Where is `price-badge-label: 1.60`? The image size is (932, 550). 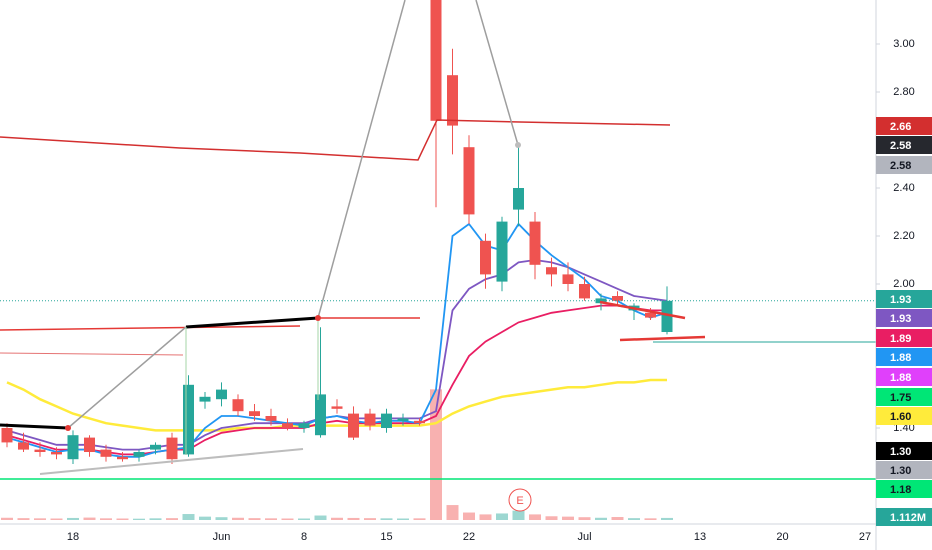
price-badge-label: 1.60 is located at coordinates (900, 417).